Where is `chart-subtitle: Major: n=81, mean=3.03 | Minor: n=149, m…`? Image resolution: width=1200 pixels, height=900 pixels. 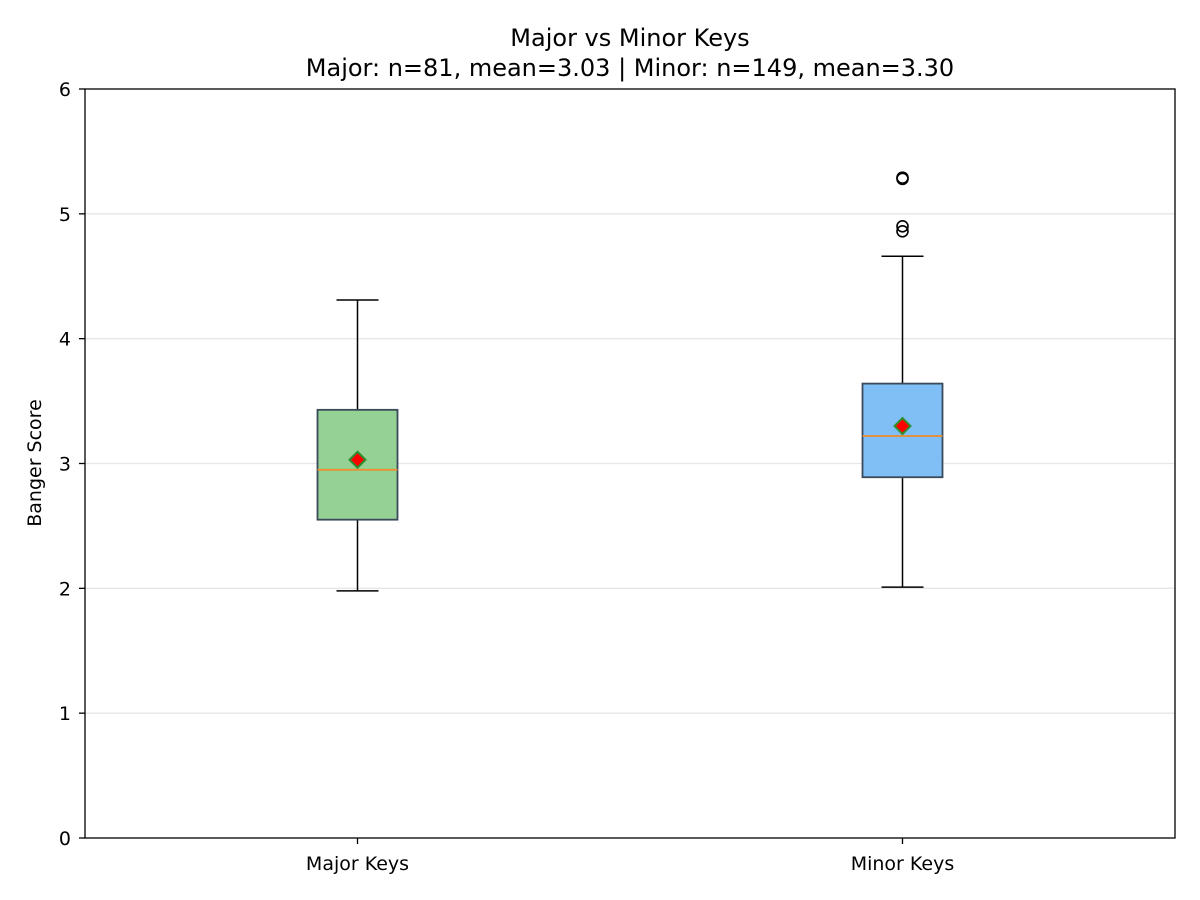
chart-subtitle: Major: n=81, mean=3.03 | Minor: n=149, m… is located at coordinates (630, 68).